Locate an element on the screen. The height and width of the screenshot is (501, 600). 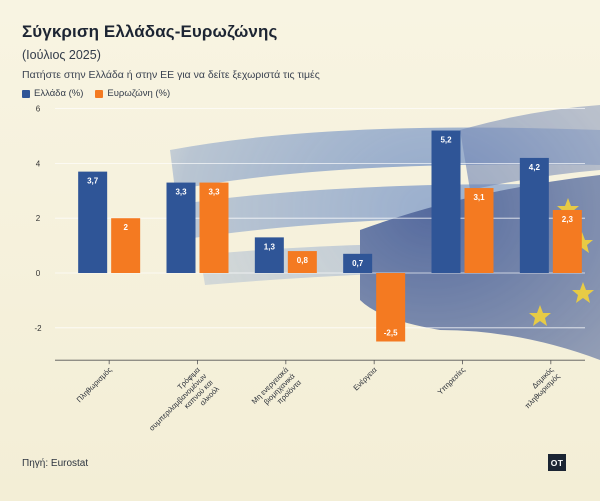
data-label-greece-3: 0,7 is located at coordinates (358, 263).